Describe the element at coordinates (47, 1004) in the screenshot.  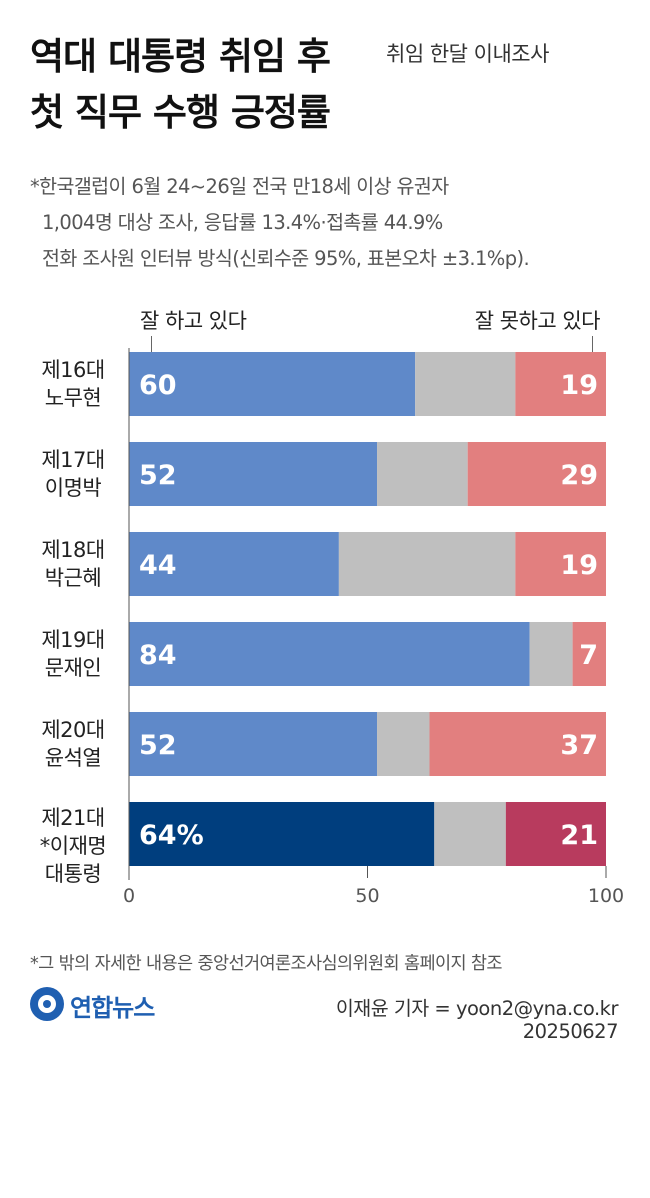
I see `yonhap-logo-icon` at that location.